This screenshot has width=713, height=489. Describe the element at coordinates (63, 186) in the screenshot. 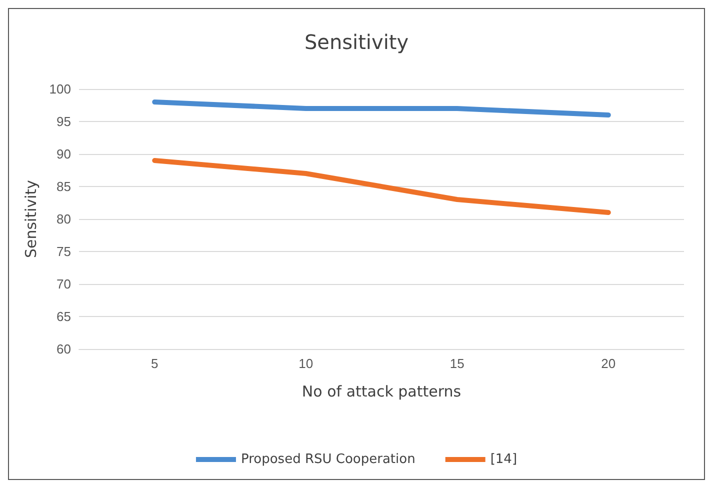

I see `y-tick-label: 85` at that location.